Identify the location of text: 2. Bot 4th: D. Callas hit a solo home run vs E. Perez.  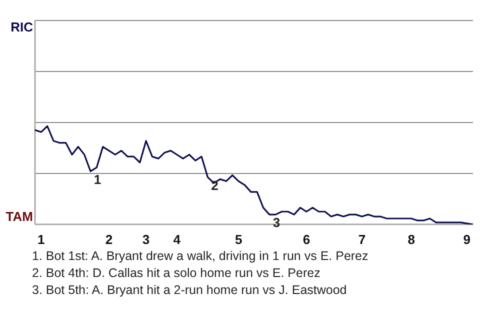
(177, 273).